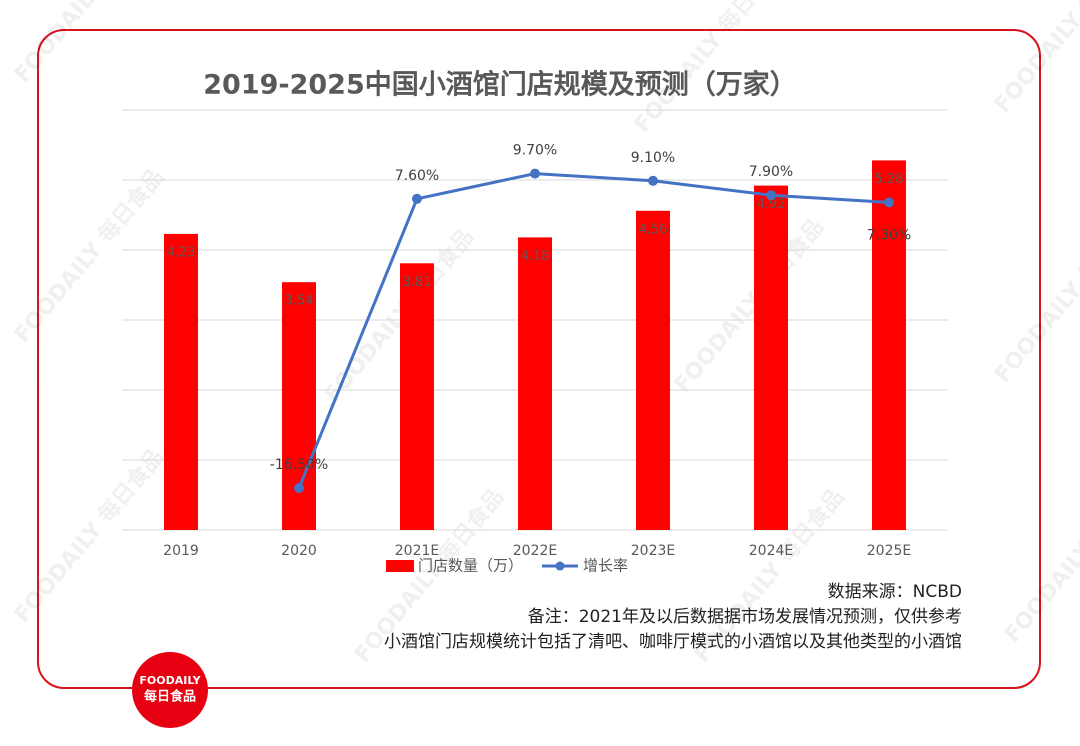 The height and width of the screenshot is (746, 1080). I want to click on x-tick-label: 2025E, so click(889, 551).